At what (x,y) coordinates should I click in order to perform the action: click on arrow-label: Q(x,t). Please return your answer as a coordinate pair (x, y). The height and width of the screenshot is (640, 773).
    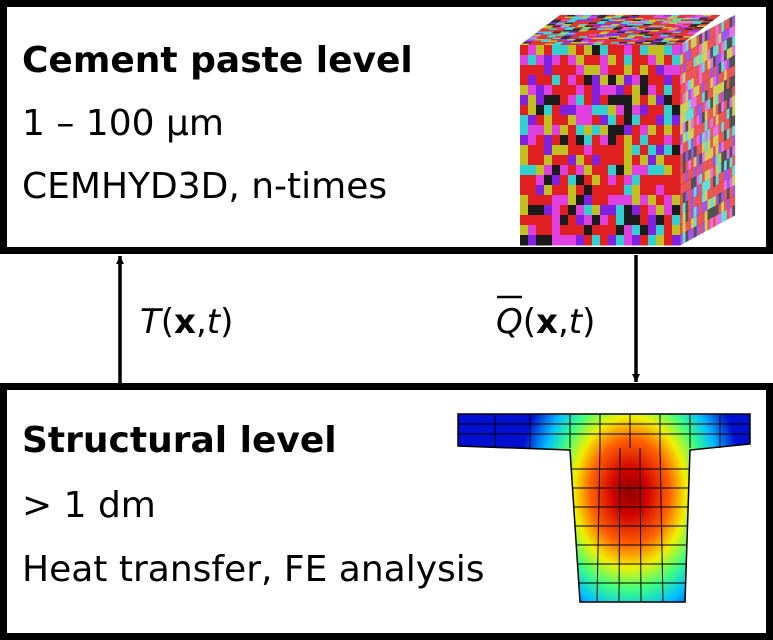
    Looking at the image, I should click on (545, 322).